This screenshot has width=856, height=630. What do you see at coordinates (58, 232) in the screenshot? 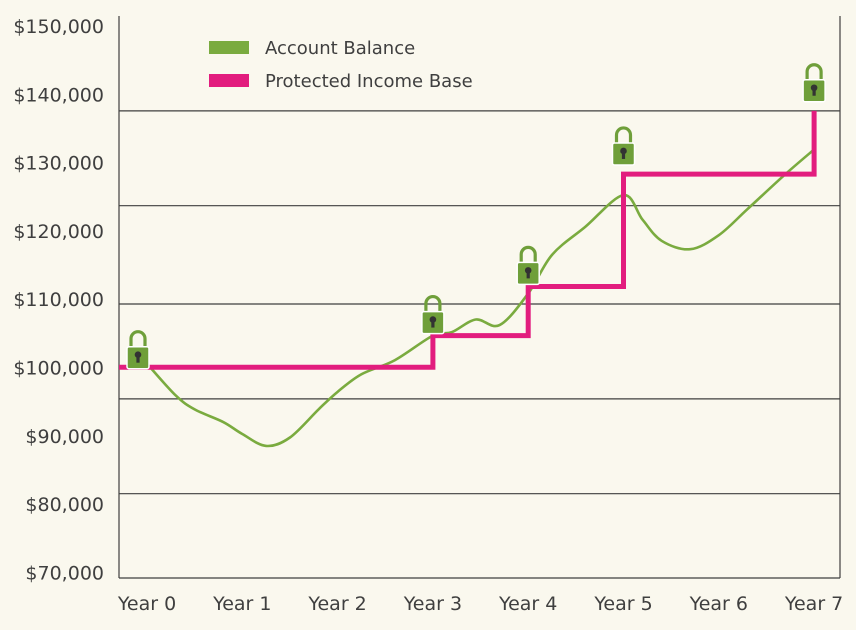
I see `y-tick-label: $120,000` at bounding box center [58, 232].